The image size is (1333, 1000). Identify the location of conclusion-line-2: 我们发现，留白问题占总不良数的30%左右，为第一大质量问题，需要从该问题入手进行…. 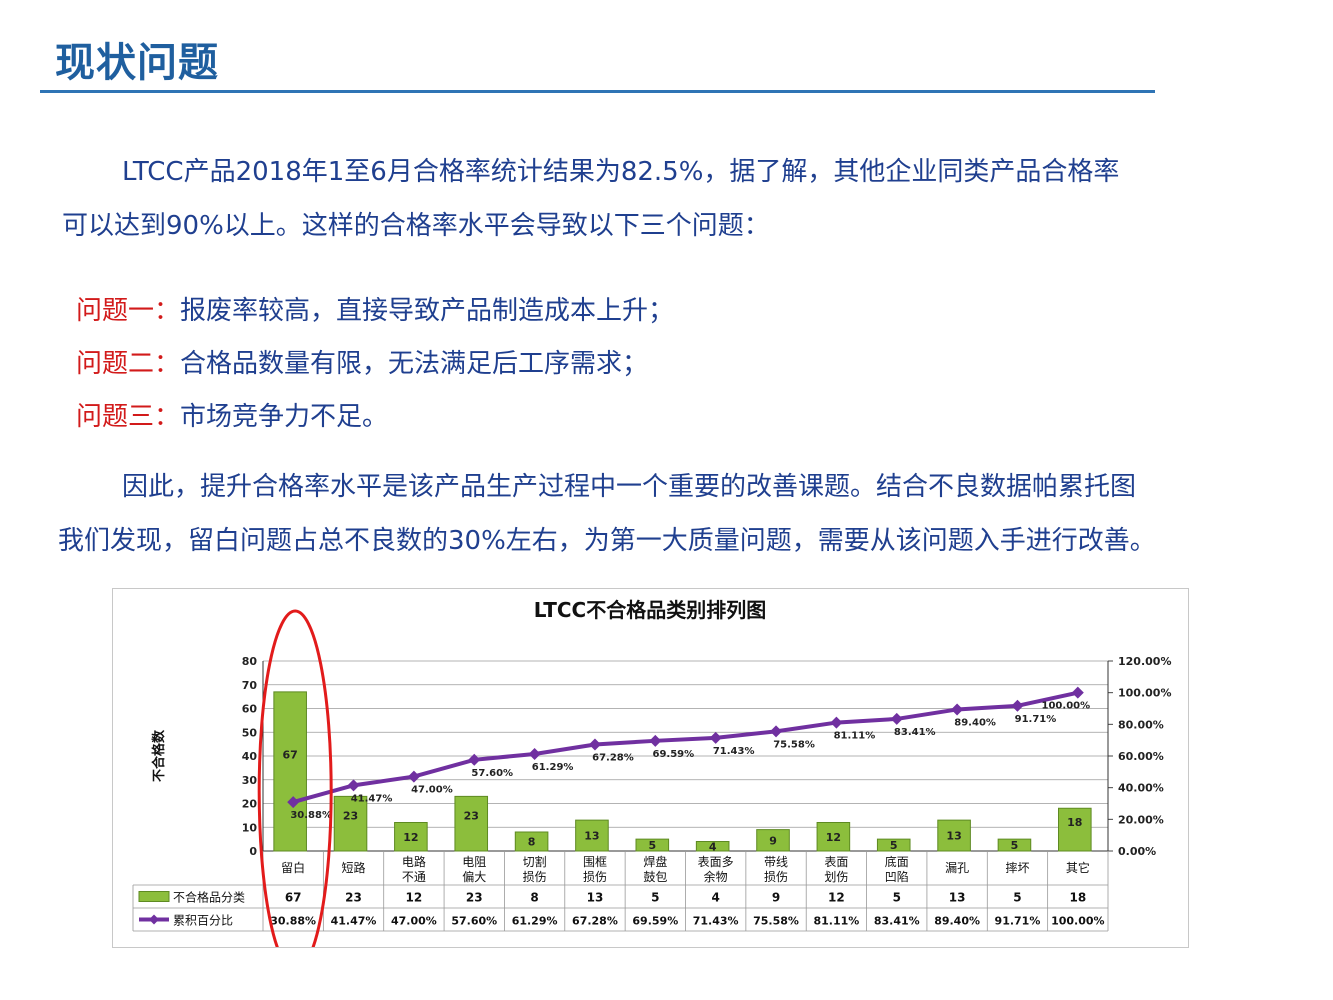
(607, 541).